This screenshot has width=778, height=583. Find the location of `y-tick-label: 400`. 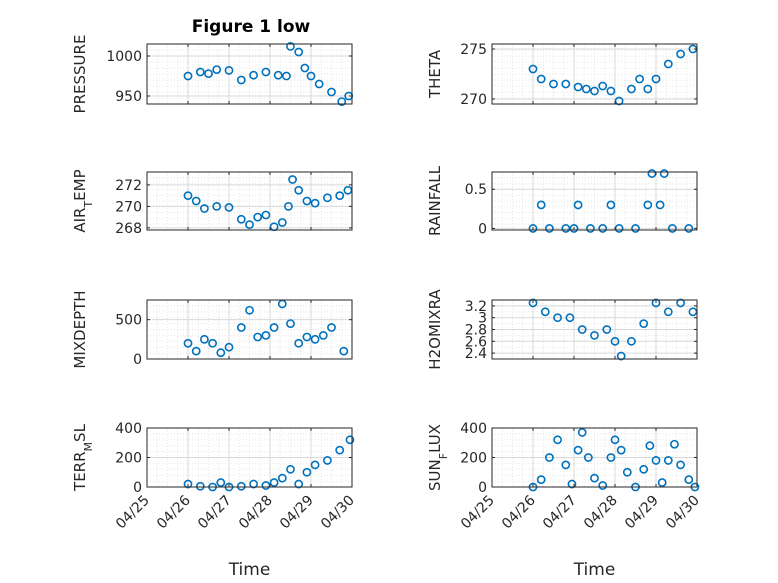

y-tick-label: 400 is located at coordinates (473, 429).